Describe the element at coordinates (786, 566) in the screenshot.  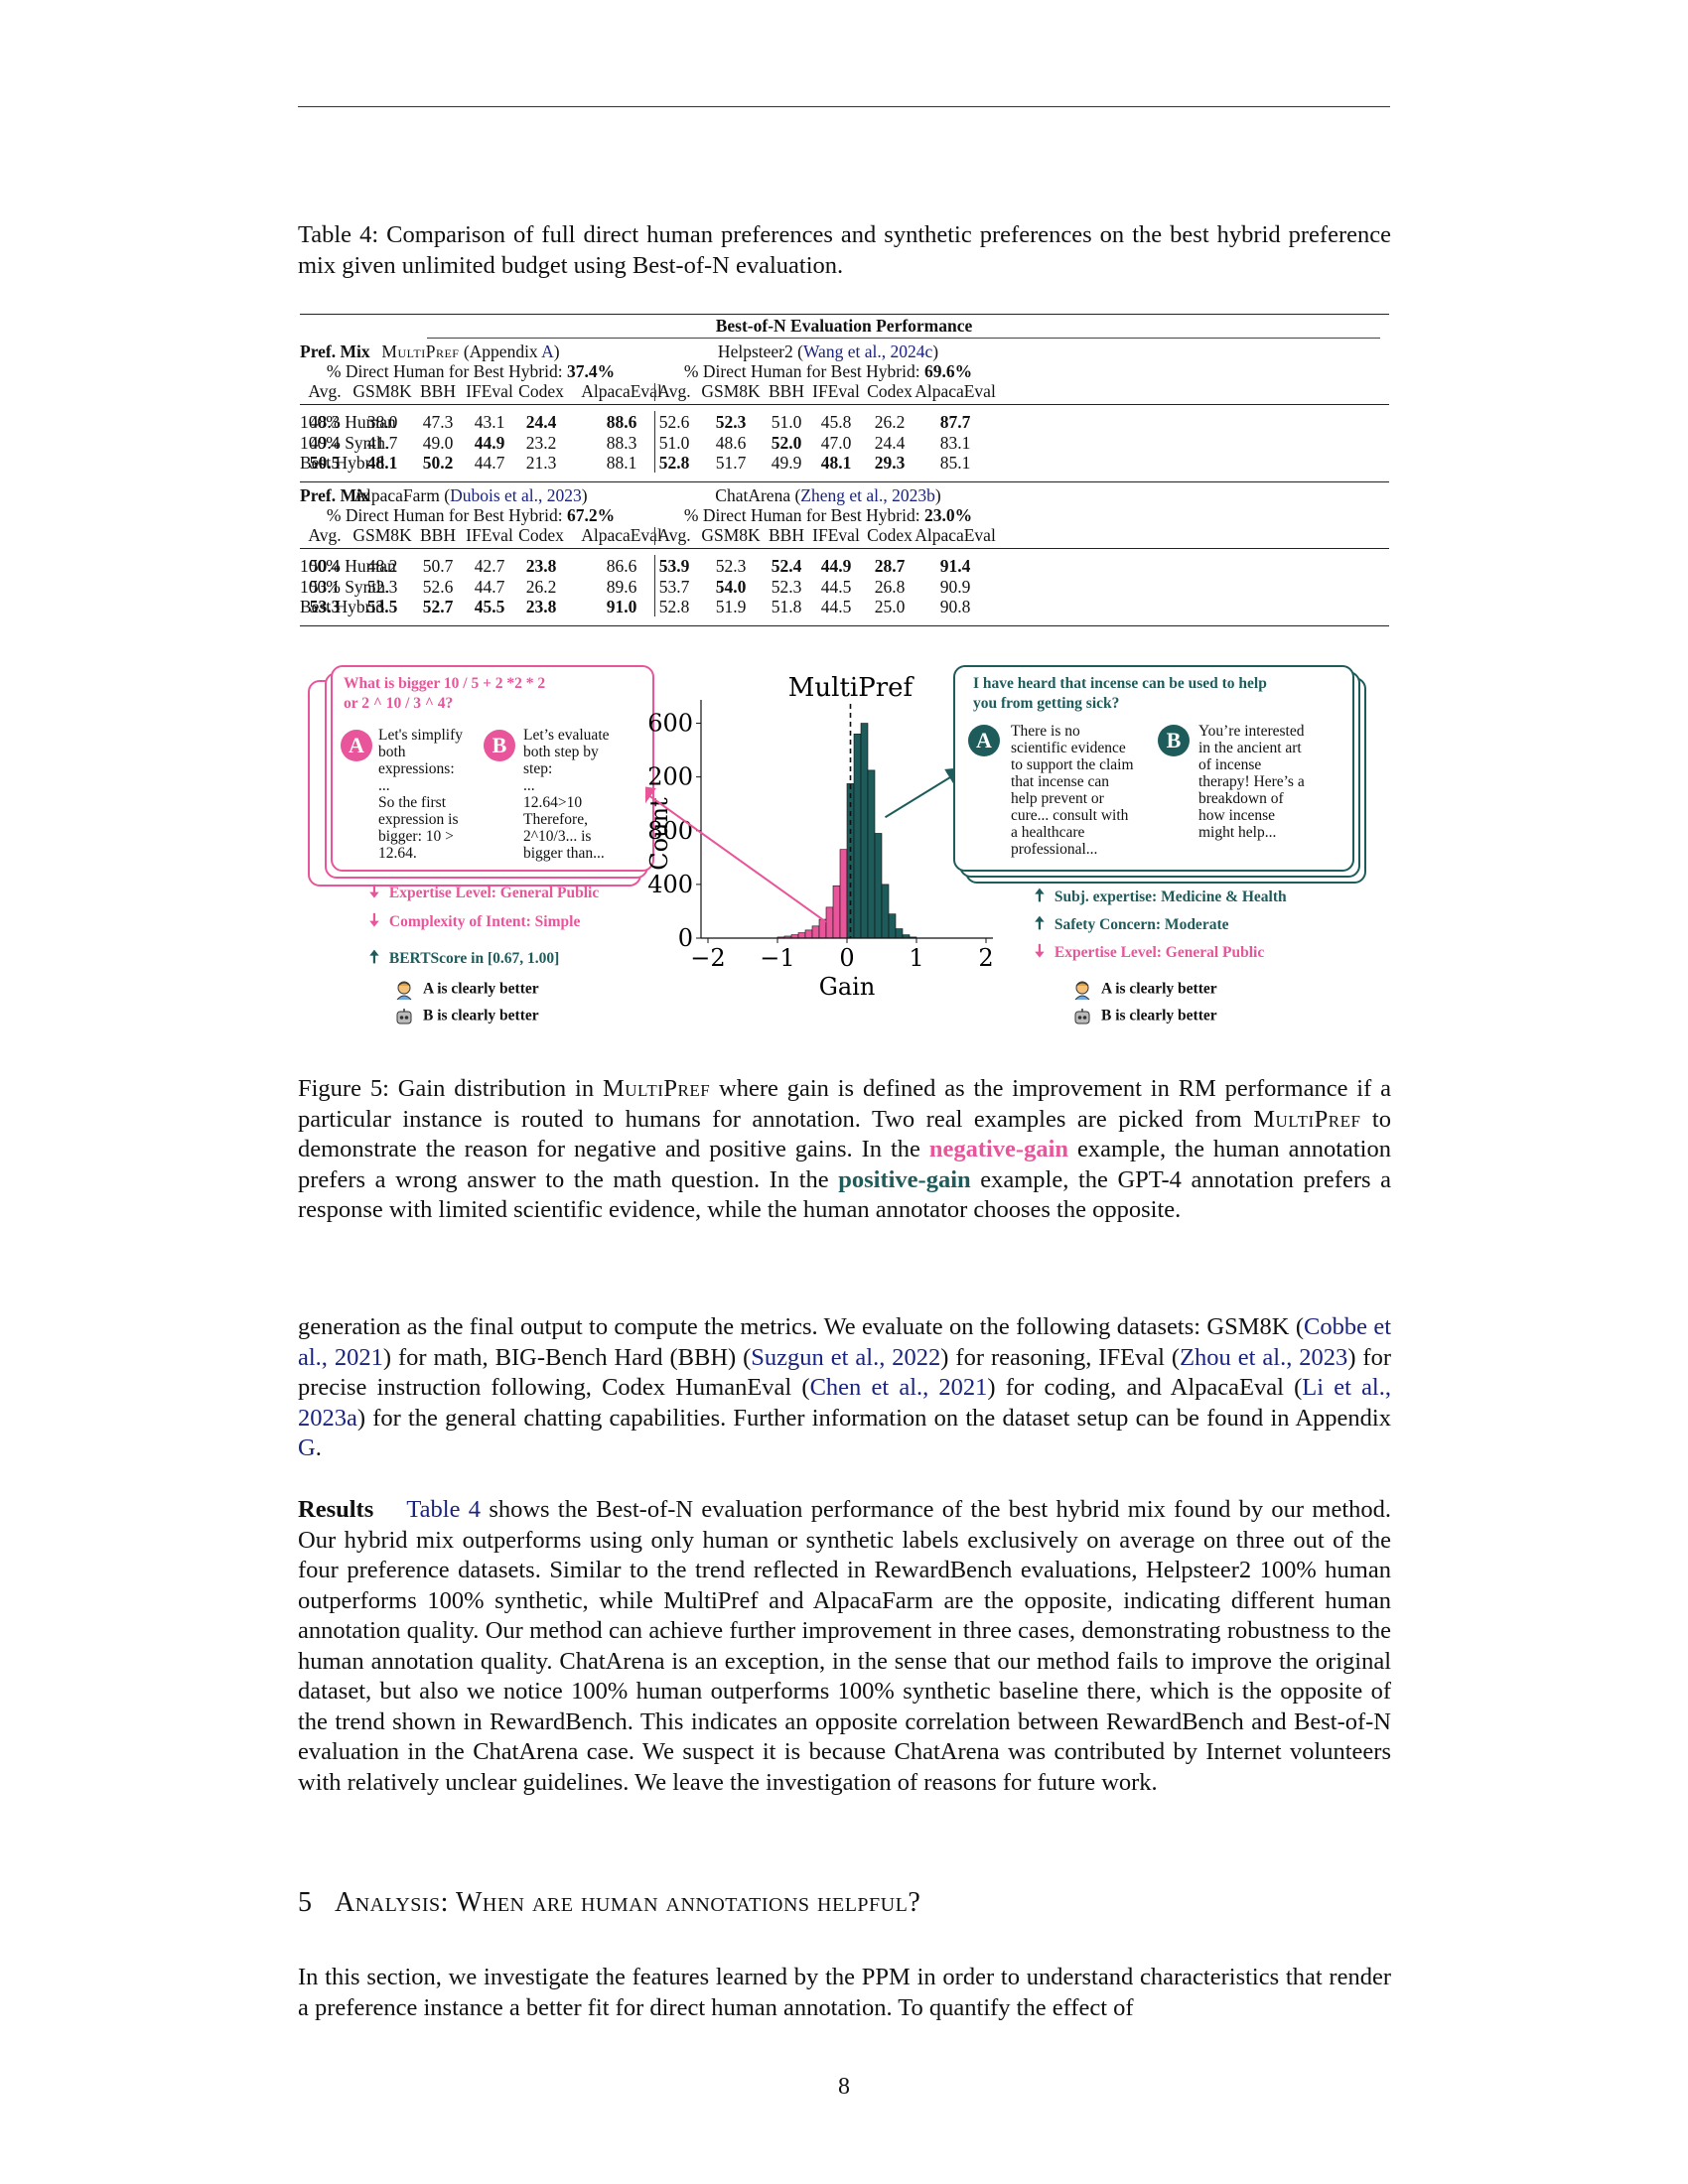
I see `table-cell: 52.4` at that location.